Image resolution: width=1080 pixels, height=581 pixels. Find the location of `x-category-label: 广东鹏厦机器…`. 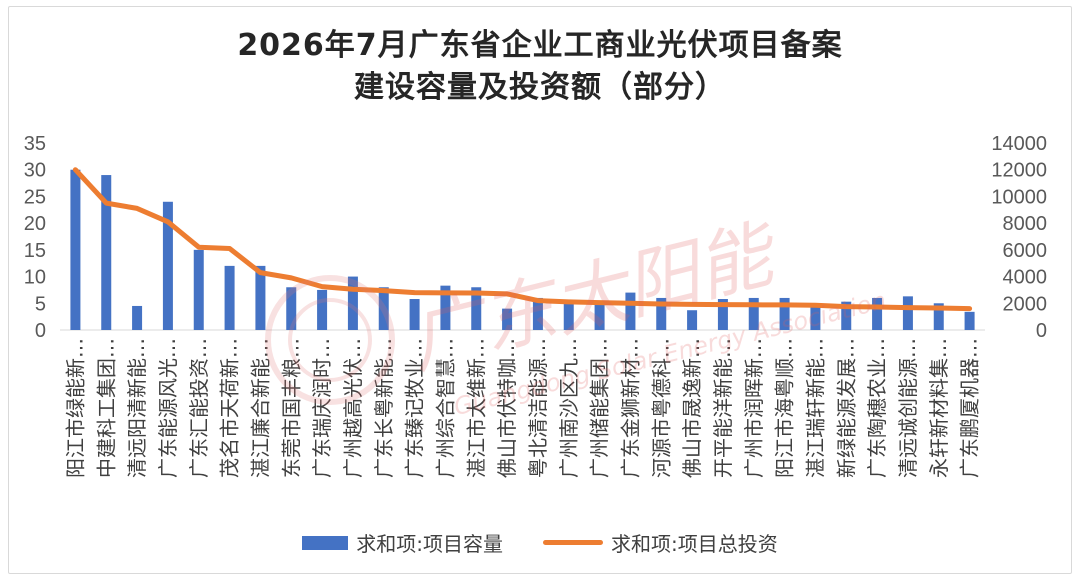

x-category-label: 广东鹏厦机器… is located at coordinates (970, 408).